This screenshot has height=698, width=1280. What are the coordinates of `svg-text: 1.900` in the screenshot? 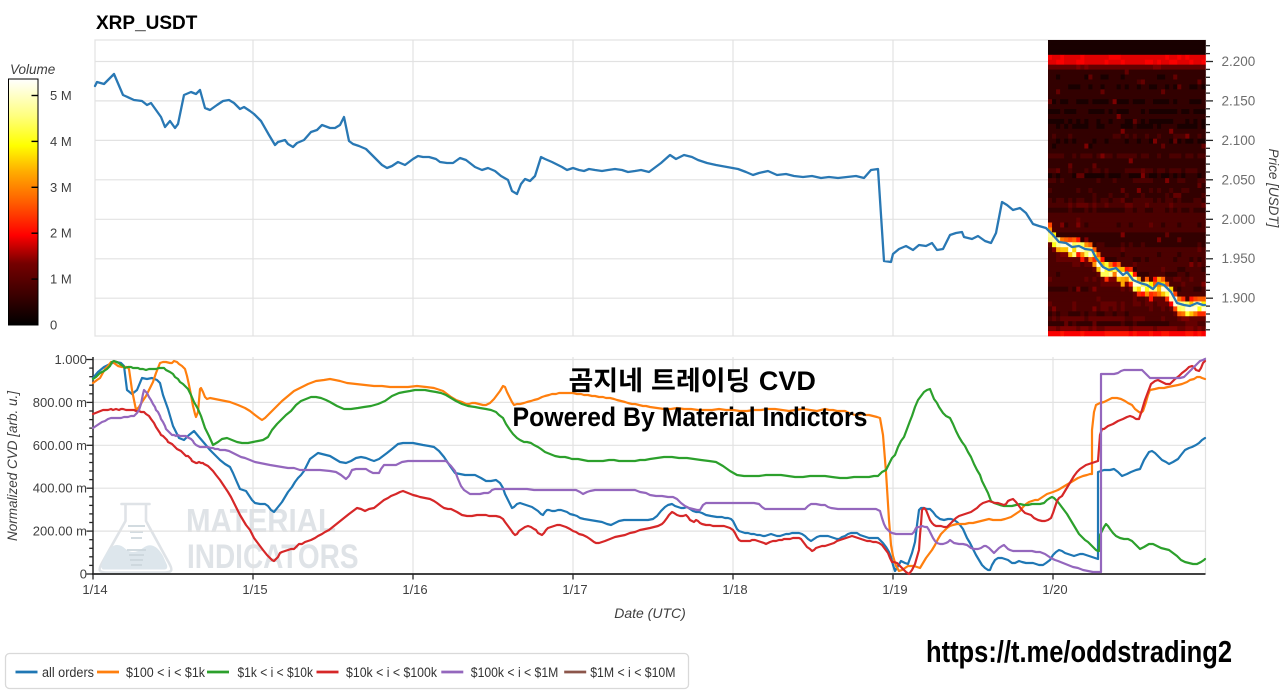 It's located at (1239, 298).